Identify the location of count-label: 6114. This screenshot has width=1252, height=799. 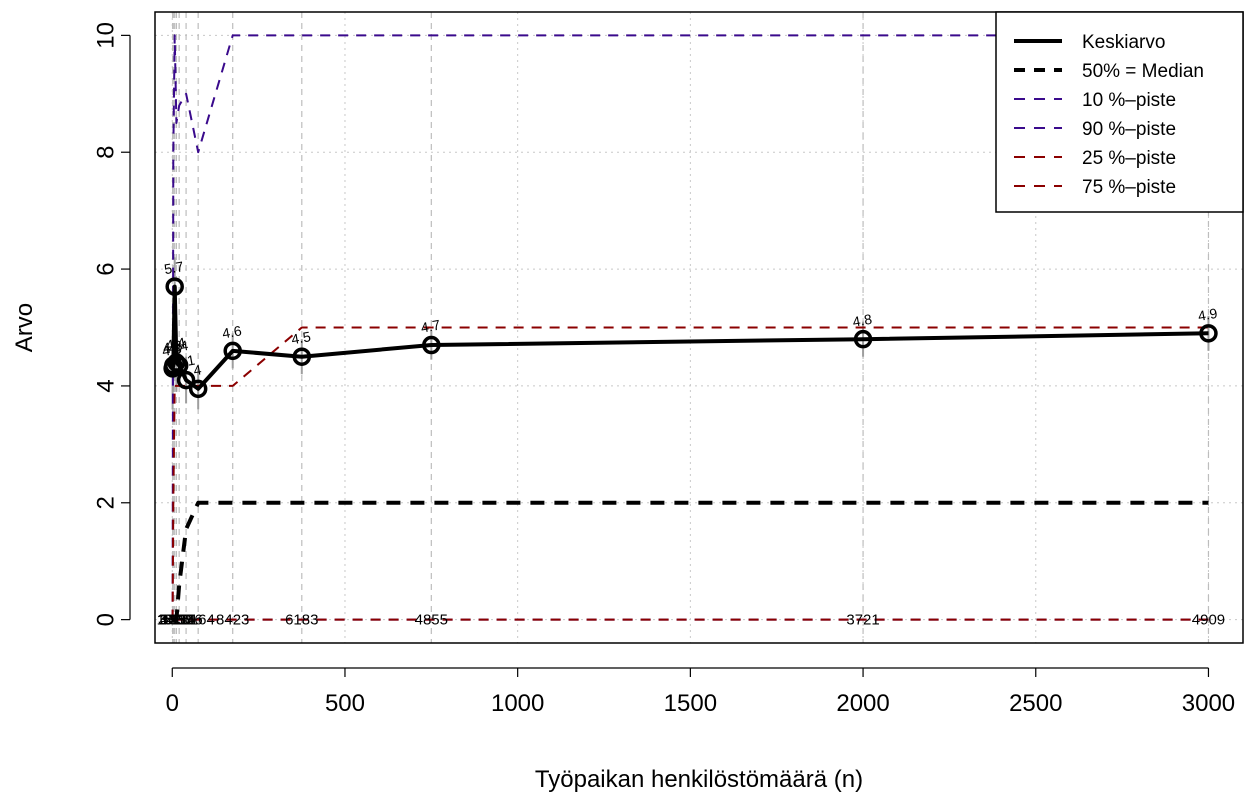
(179, 620).